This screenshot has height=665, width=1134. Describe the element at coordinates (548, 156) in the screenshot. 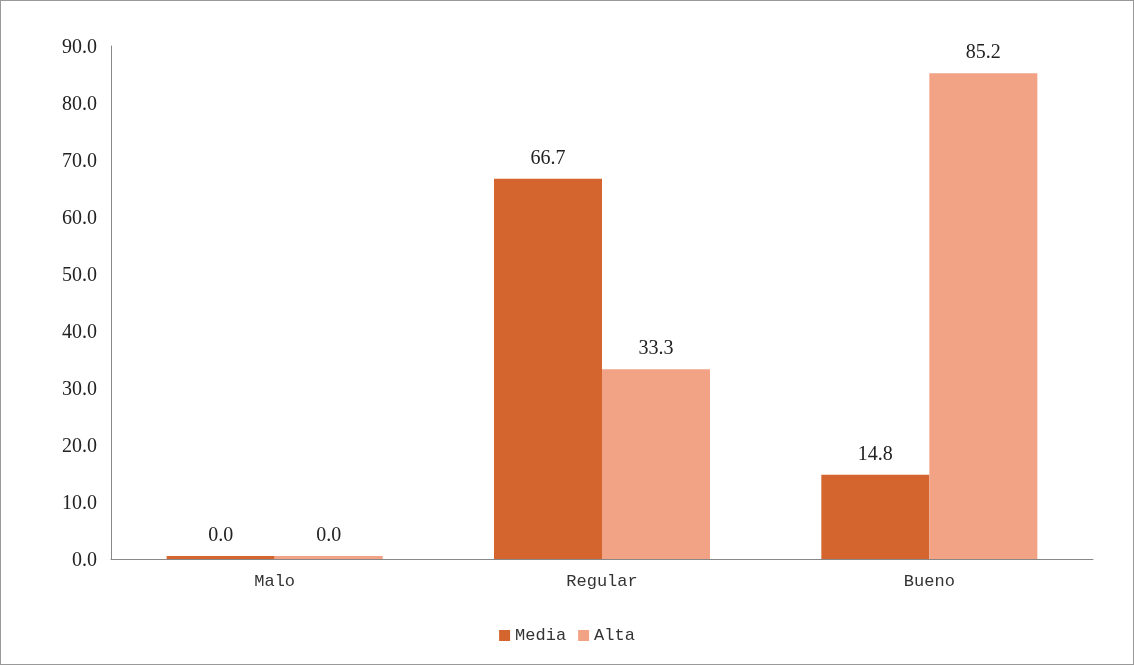

I see `data-label: 66.7` at that location.